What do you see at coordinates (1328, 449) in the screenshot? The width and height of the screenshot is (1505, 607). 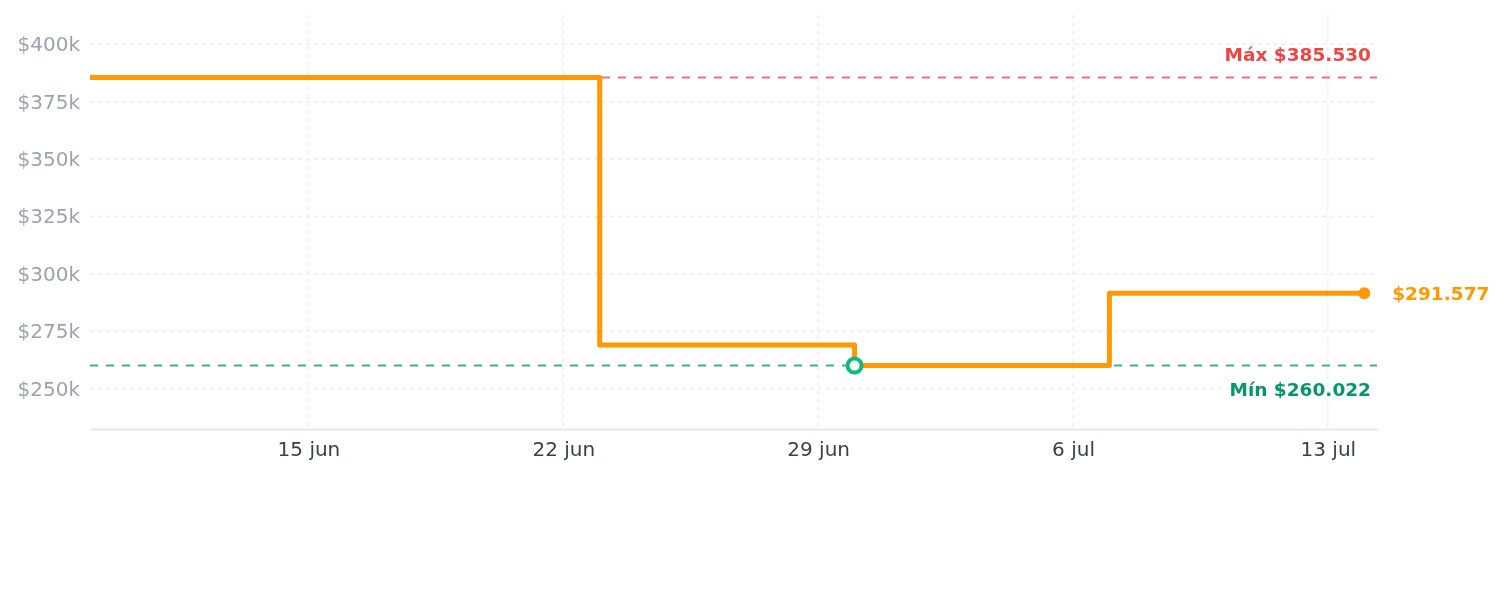 I see `x-tick-label: 13 jul` at bounding box center [1328, 449].